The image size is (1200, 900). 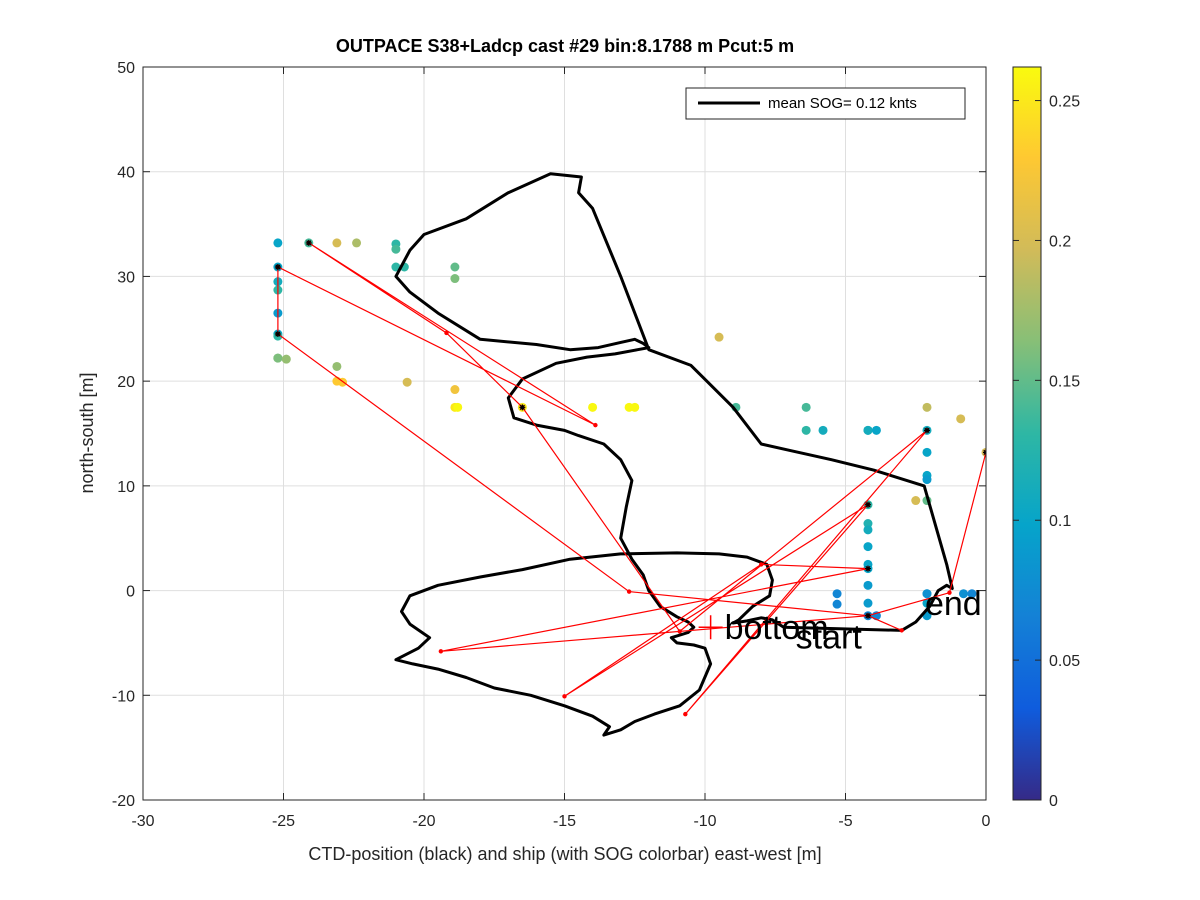 What do you see at coordinates (123, 801) in the screenshot?
I see `y-tick-label: -20` at bounding box center [123, 801].